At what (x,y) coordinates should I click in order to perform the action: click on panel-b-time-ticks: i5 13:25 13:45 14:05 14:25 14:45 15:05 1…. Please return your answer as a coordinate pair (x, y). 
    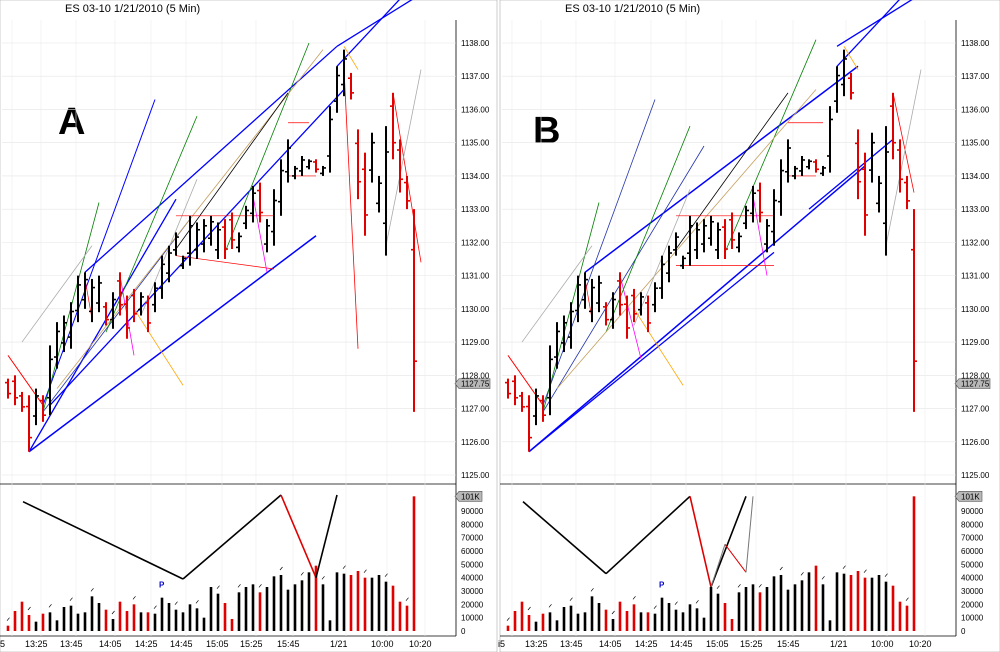
    Looking at the image, I should click on (715, 644).